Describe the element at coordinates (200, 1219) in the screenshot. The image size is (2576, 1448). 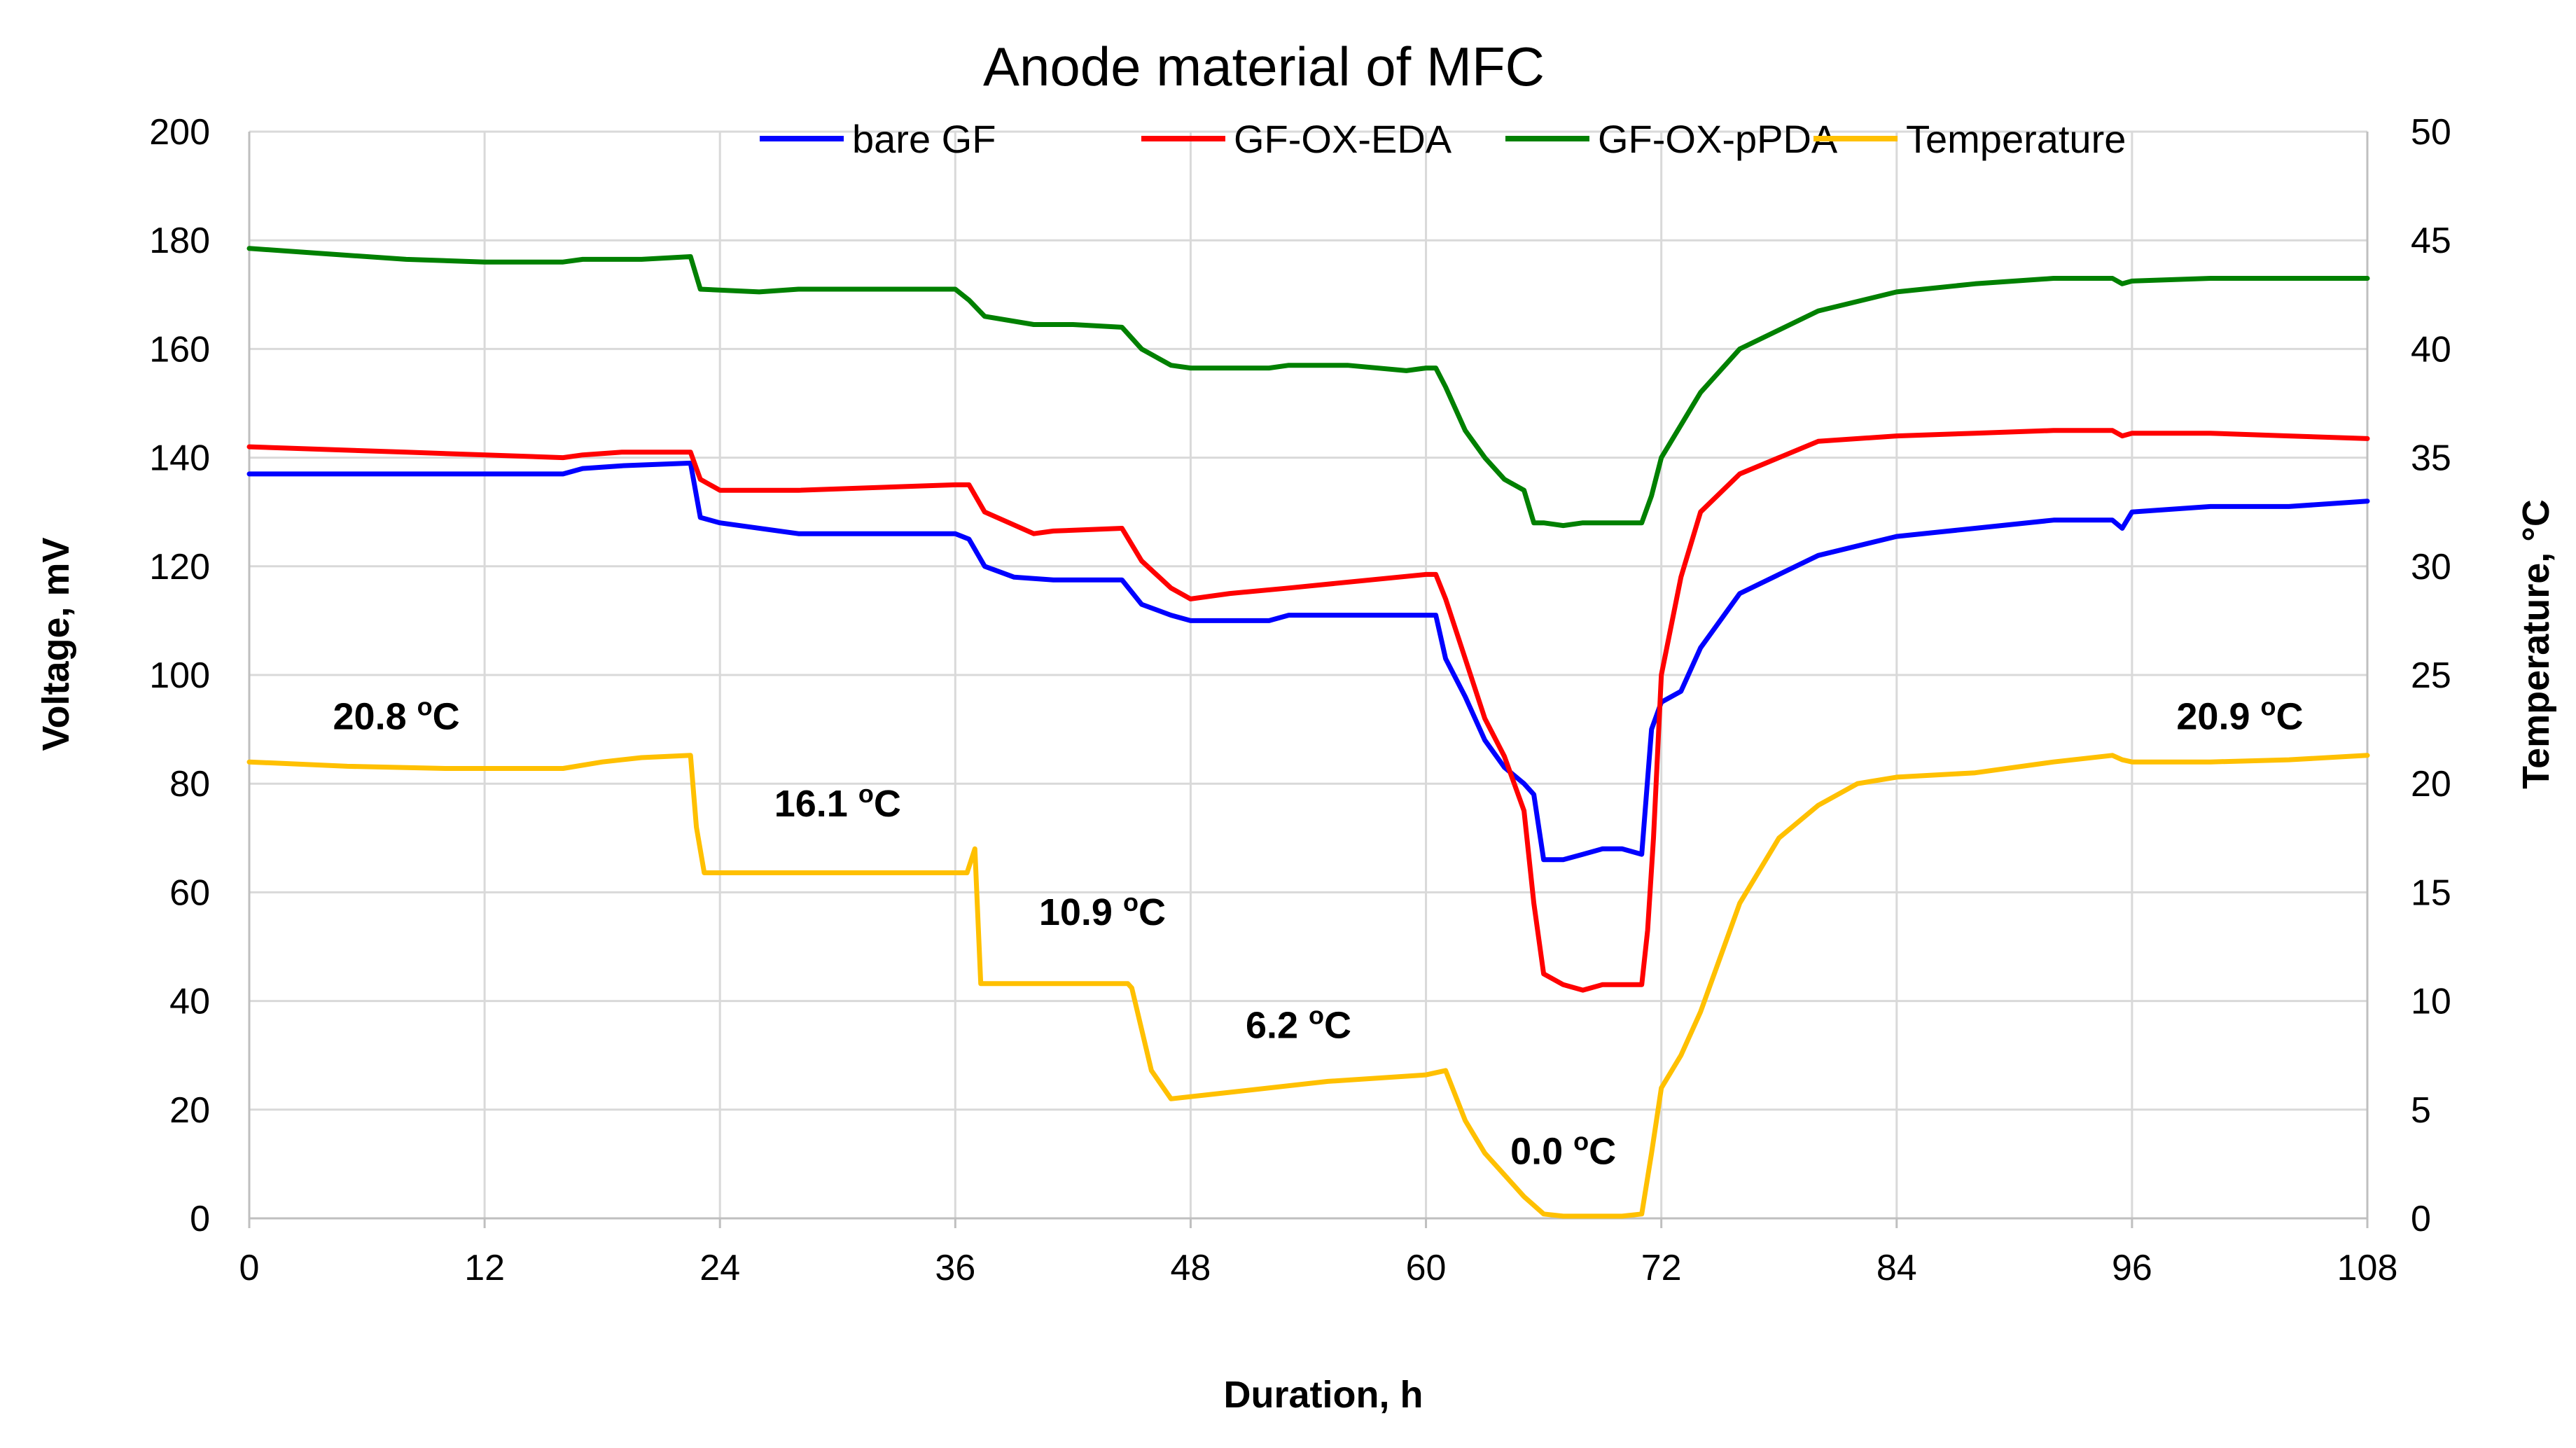
I see `y-tick-label: 0` at that location.